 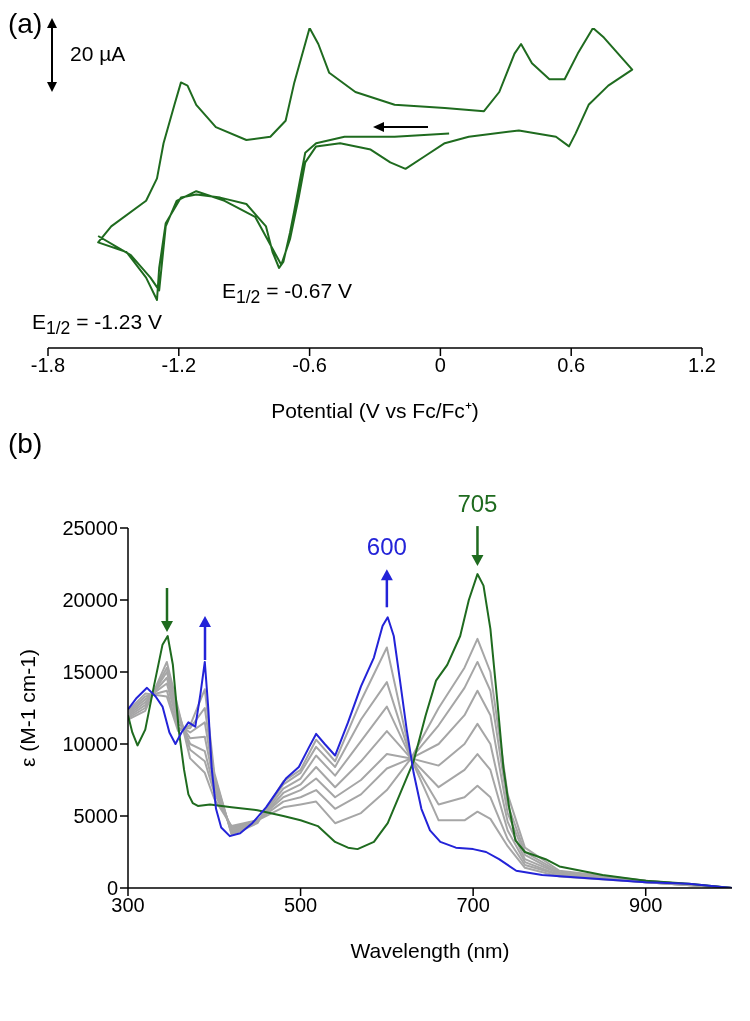 I want to click on x-tick-label: 700, so click(x=473, y=905).